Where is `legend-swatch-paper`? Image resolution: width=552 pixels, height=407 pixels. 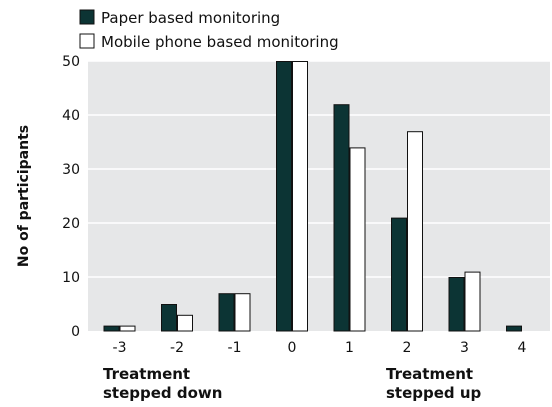 legend-swatch-paper is located at coordinates (87, 17).